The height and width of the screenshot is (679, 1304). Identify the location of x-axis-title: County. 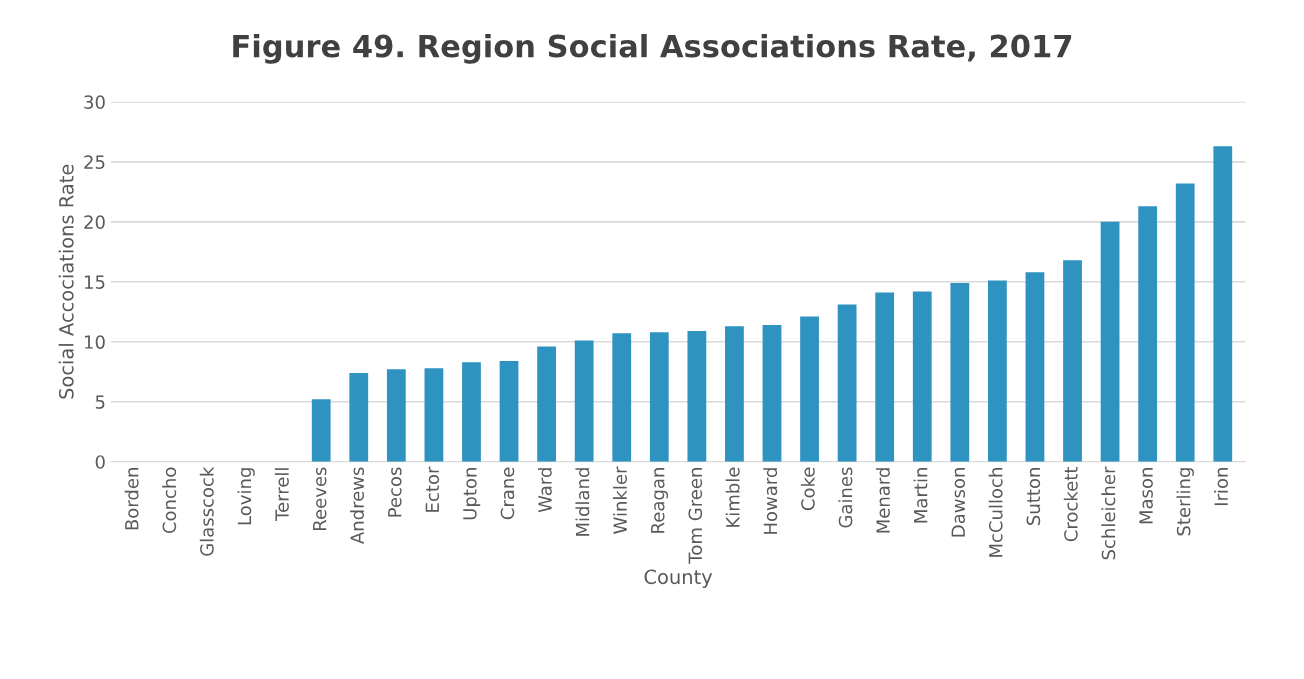
(678, 578).